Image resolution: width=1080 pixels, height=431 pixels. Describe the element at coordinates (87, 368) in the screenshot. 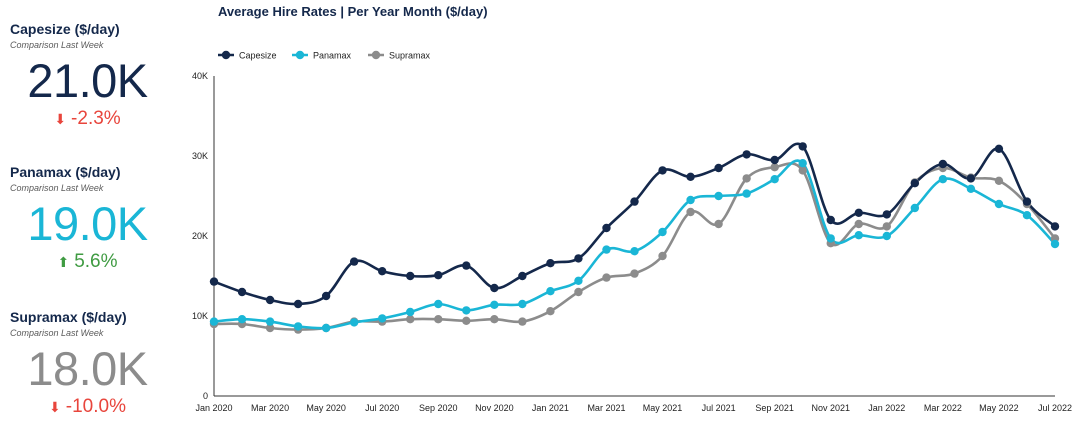

I see `kpi-value: 18.0K` at that location.